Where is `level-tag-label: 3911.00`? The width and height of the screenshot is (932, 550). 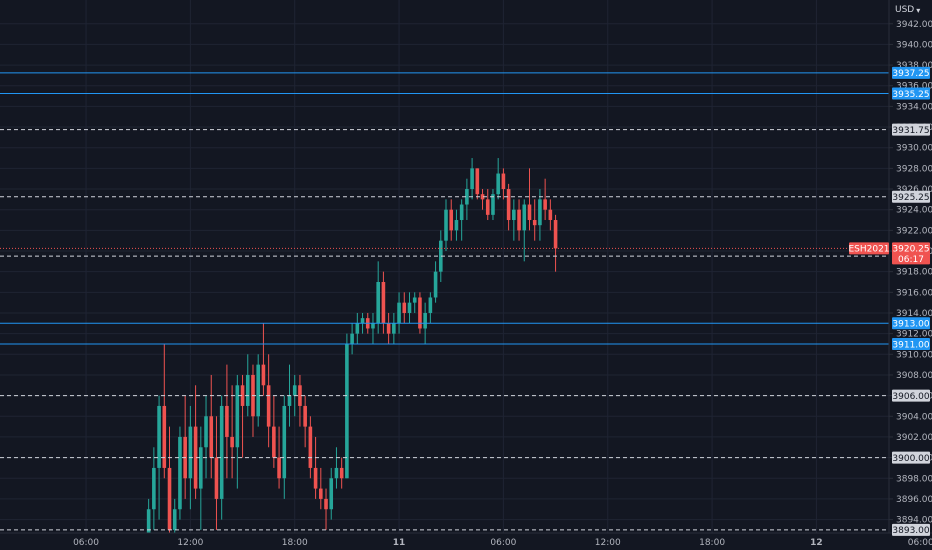
level-tag-label: 3911.00 is located at coordinates (910, 345).